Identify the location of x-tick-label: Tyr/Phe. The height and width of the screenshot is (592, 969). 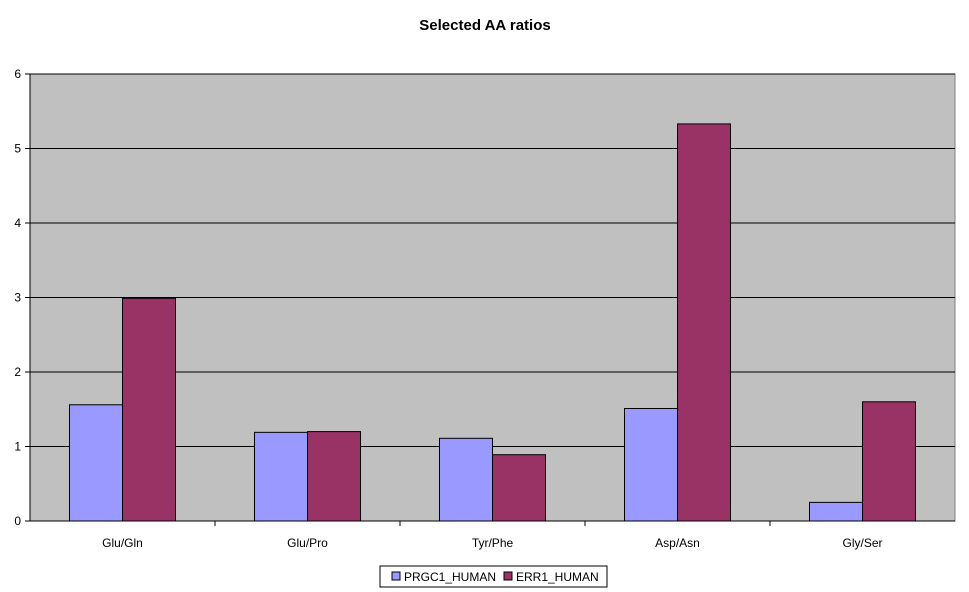
(493, 543).